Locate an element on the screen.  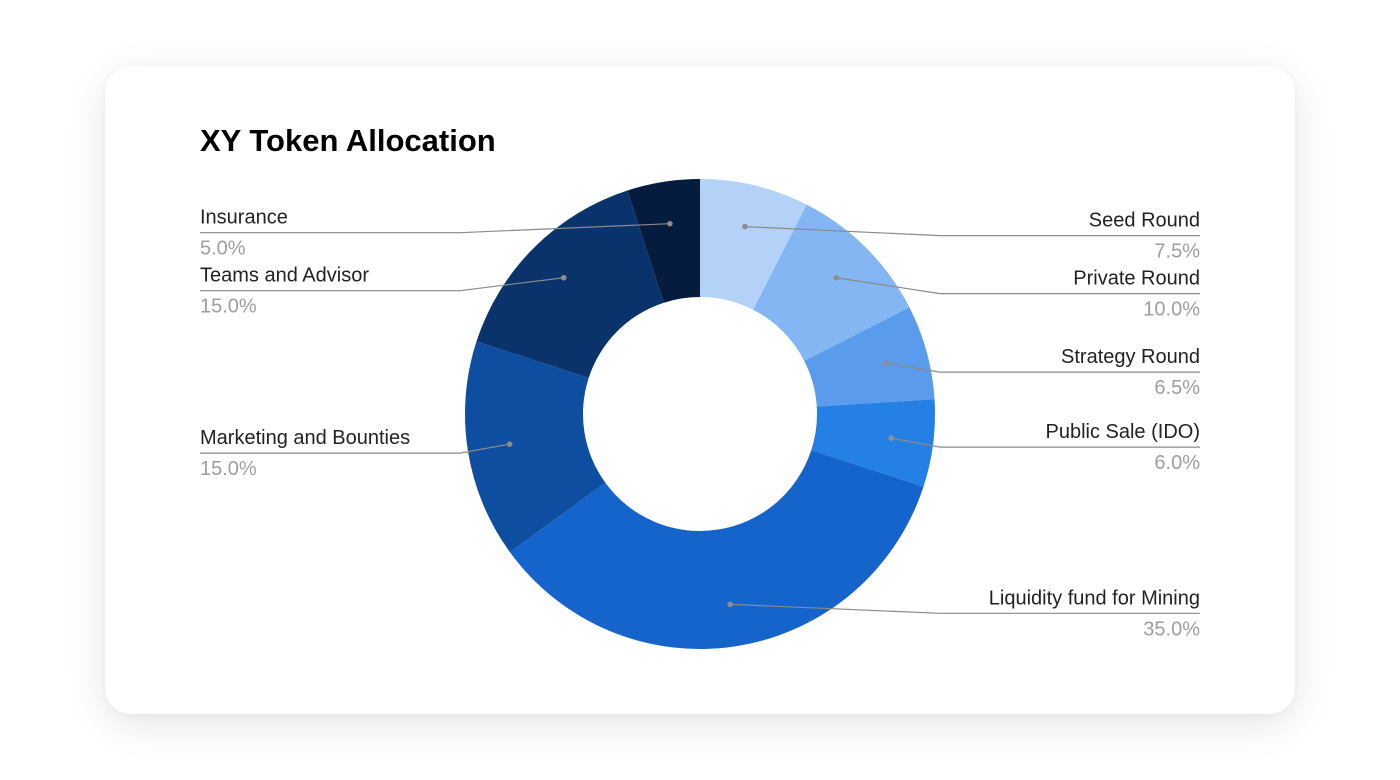
leader-line-marketing-and-bounties is located at coordinates (355, 448).